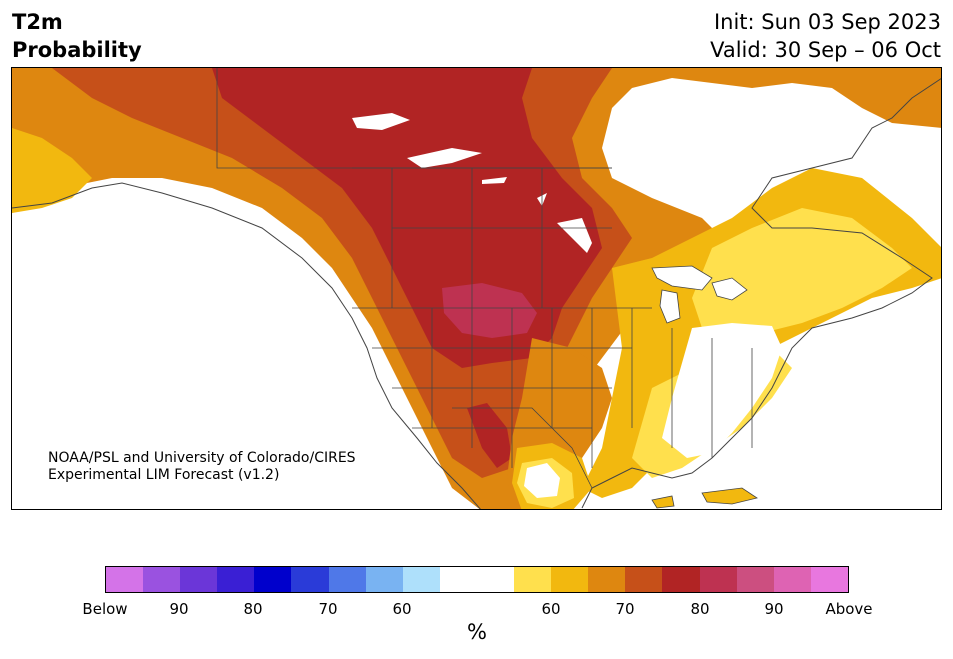 The image size is (953, 659). Describe the element at coordinates (551, 609) in the screenshot. I see `colorbar-label-above-60: 60` at that location.